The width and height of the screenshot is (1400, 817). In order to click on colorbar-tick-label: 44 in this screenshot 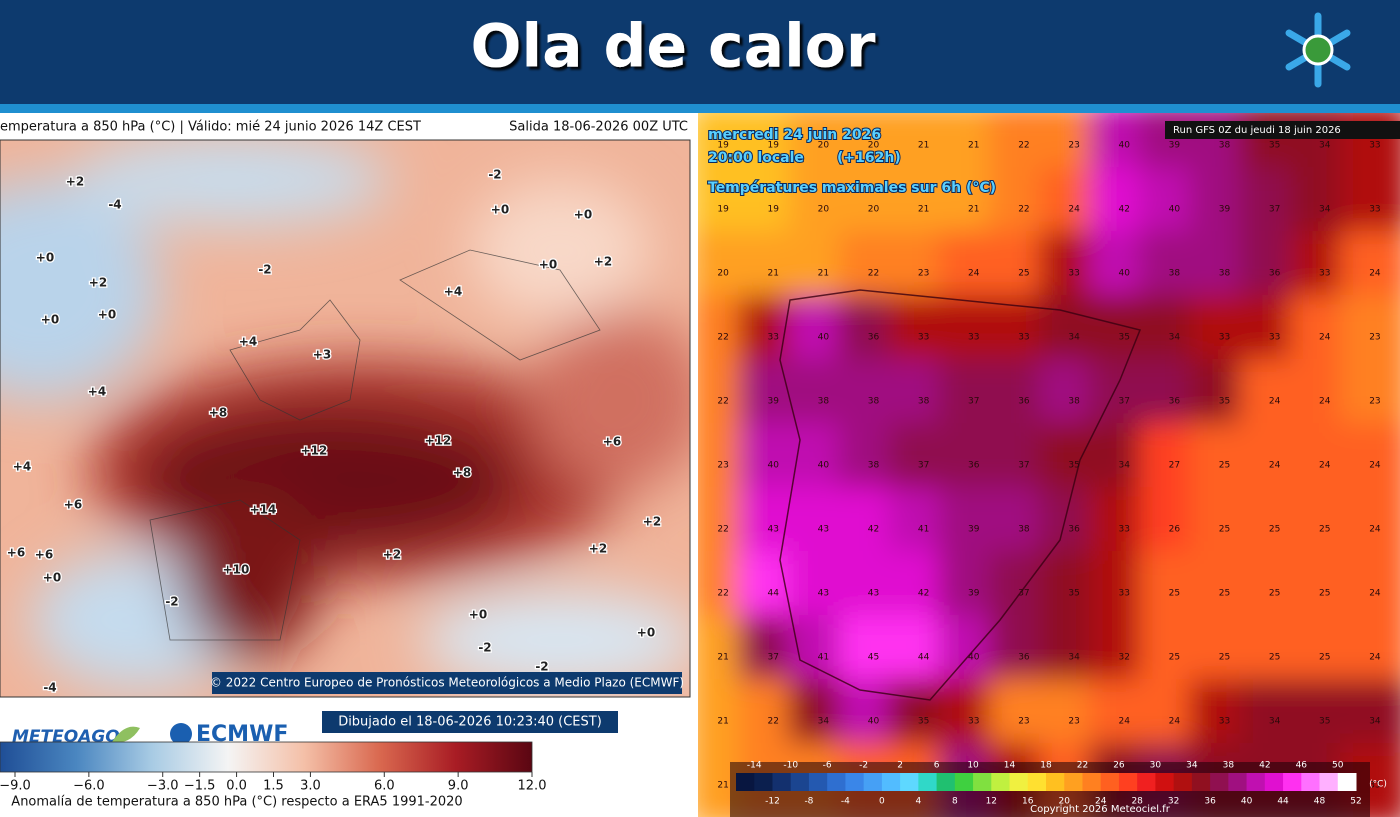, I will do `click(1283, 802)`.